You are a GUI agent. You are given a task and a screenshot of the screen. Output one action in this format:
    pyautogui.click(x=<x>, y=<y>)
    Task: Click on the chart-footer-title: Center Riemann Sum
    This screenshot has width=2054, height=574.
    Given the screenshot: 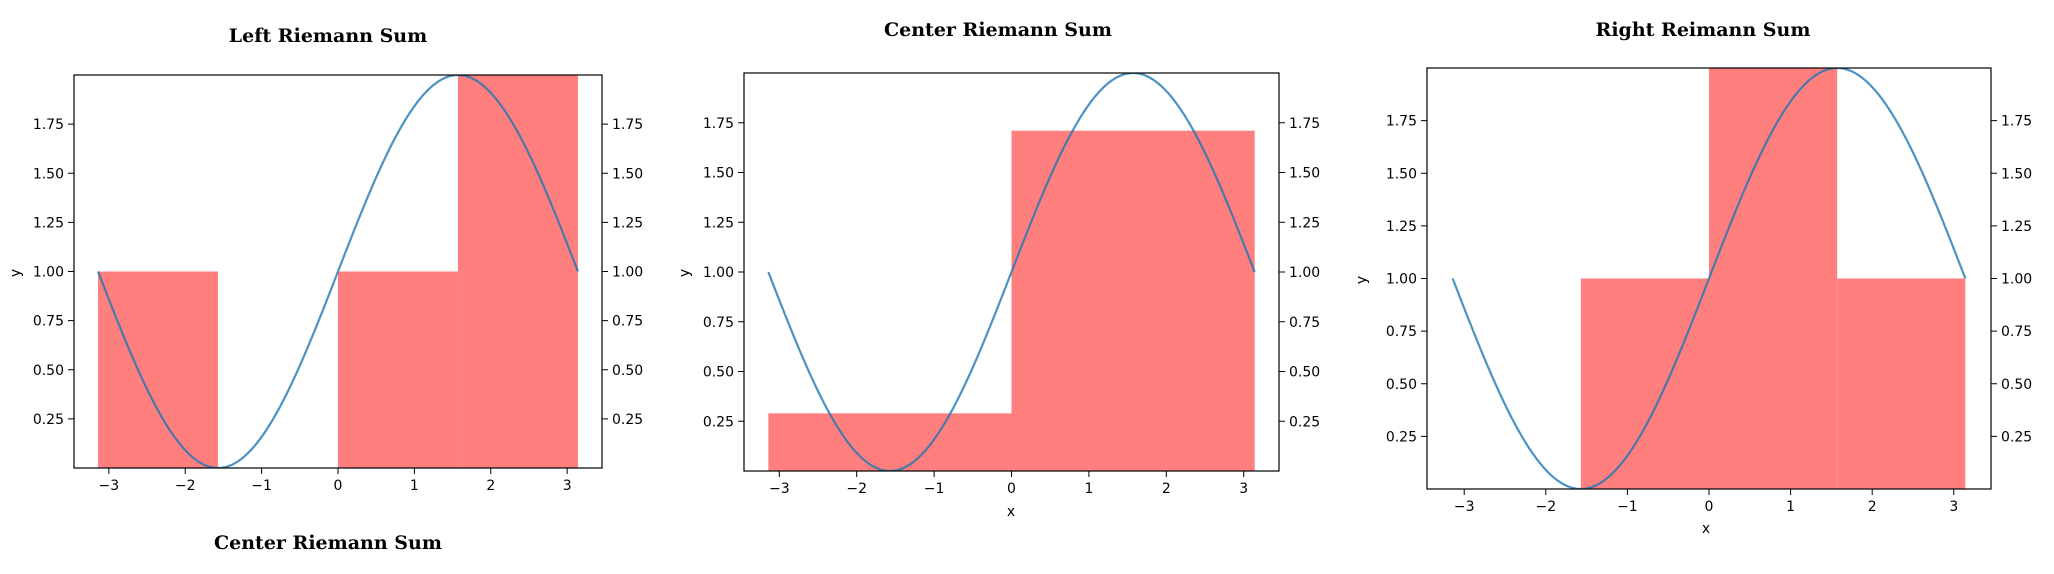 What is the action you would take?
    pyautogui.click(x=328, y=543)
    